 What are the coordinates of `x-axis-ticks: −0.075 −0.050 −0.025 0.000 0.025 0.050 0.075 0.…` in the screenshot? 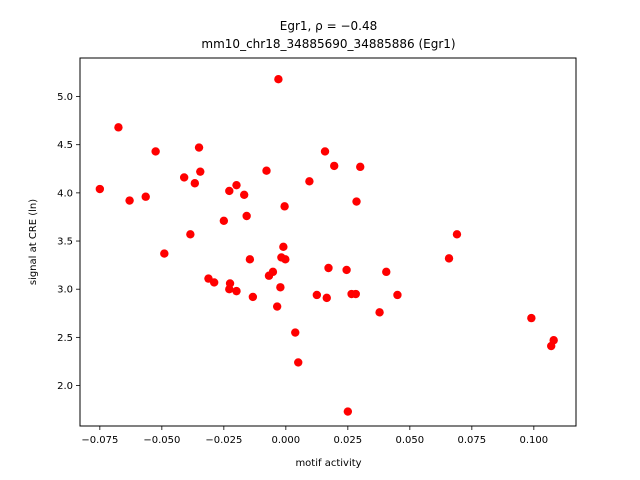 It's located at (314, 436).